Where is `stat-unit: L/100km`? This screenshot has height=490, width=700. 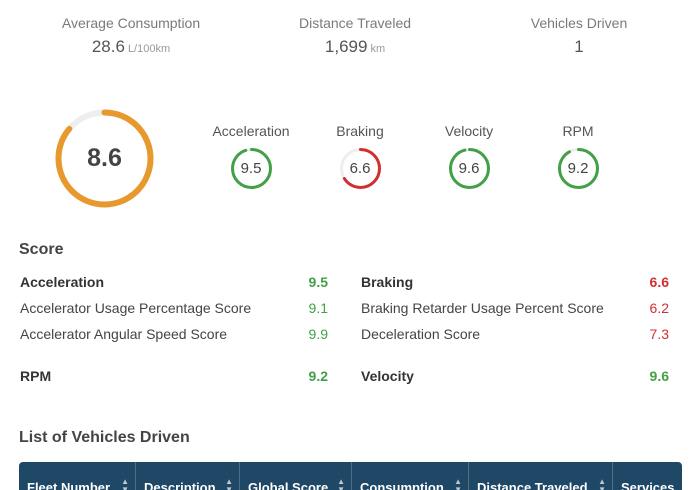
stat-unit: L/100km is located at coordinates (149, 49).